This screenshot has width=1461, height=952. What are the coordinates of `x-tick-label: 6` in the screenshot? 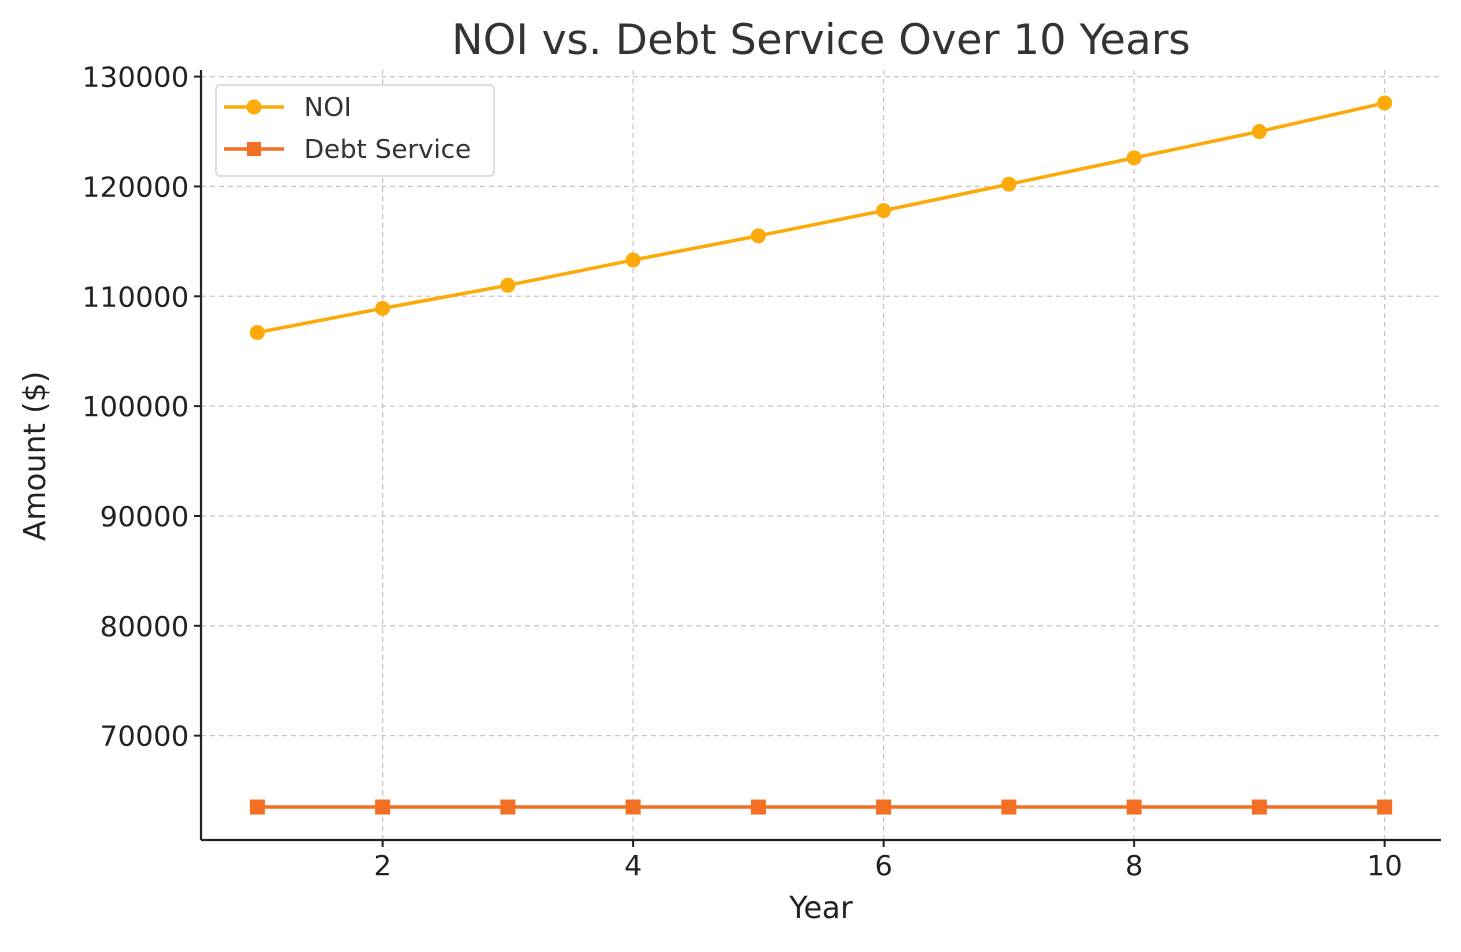 It's located at (884, 865).